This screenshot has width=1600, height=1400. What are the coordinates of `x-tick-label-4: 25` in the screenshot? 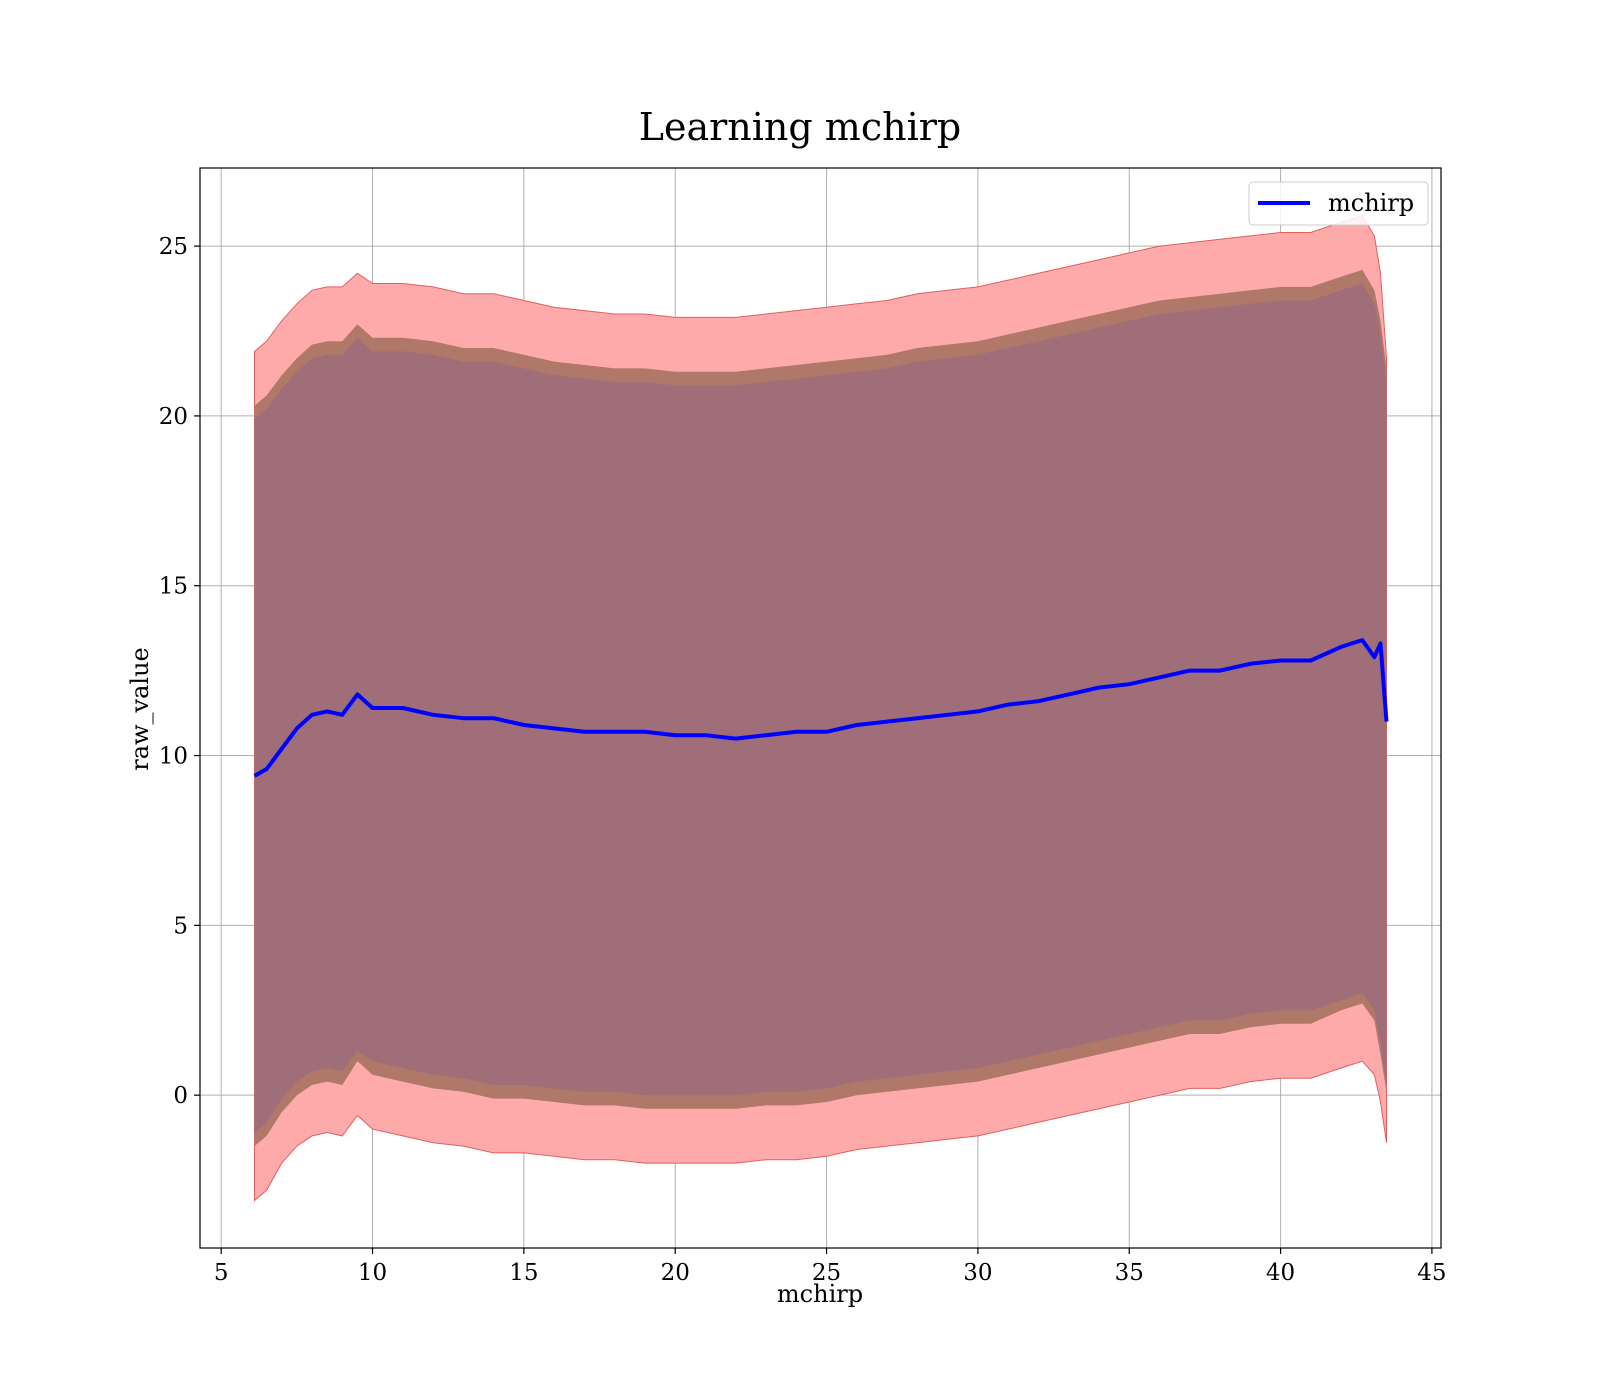 It's located at (826, 1273).